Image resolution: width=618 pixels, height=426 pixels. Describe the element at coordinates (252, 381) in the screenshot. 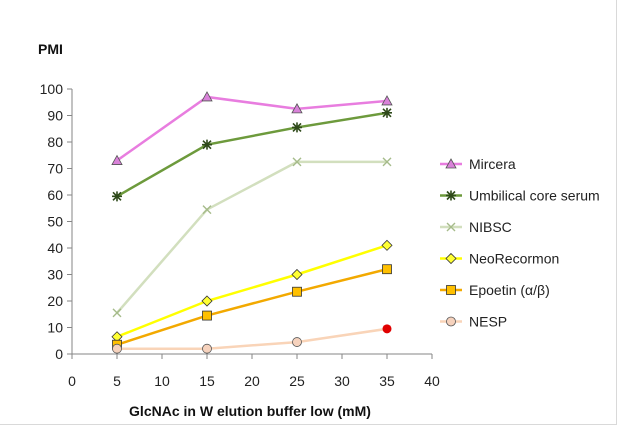

I see `x-tick-label: 20` at that location.